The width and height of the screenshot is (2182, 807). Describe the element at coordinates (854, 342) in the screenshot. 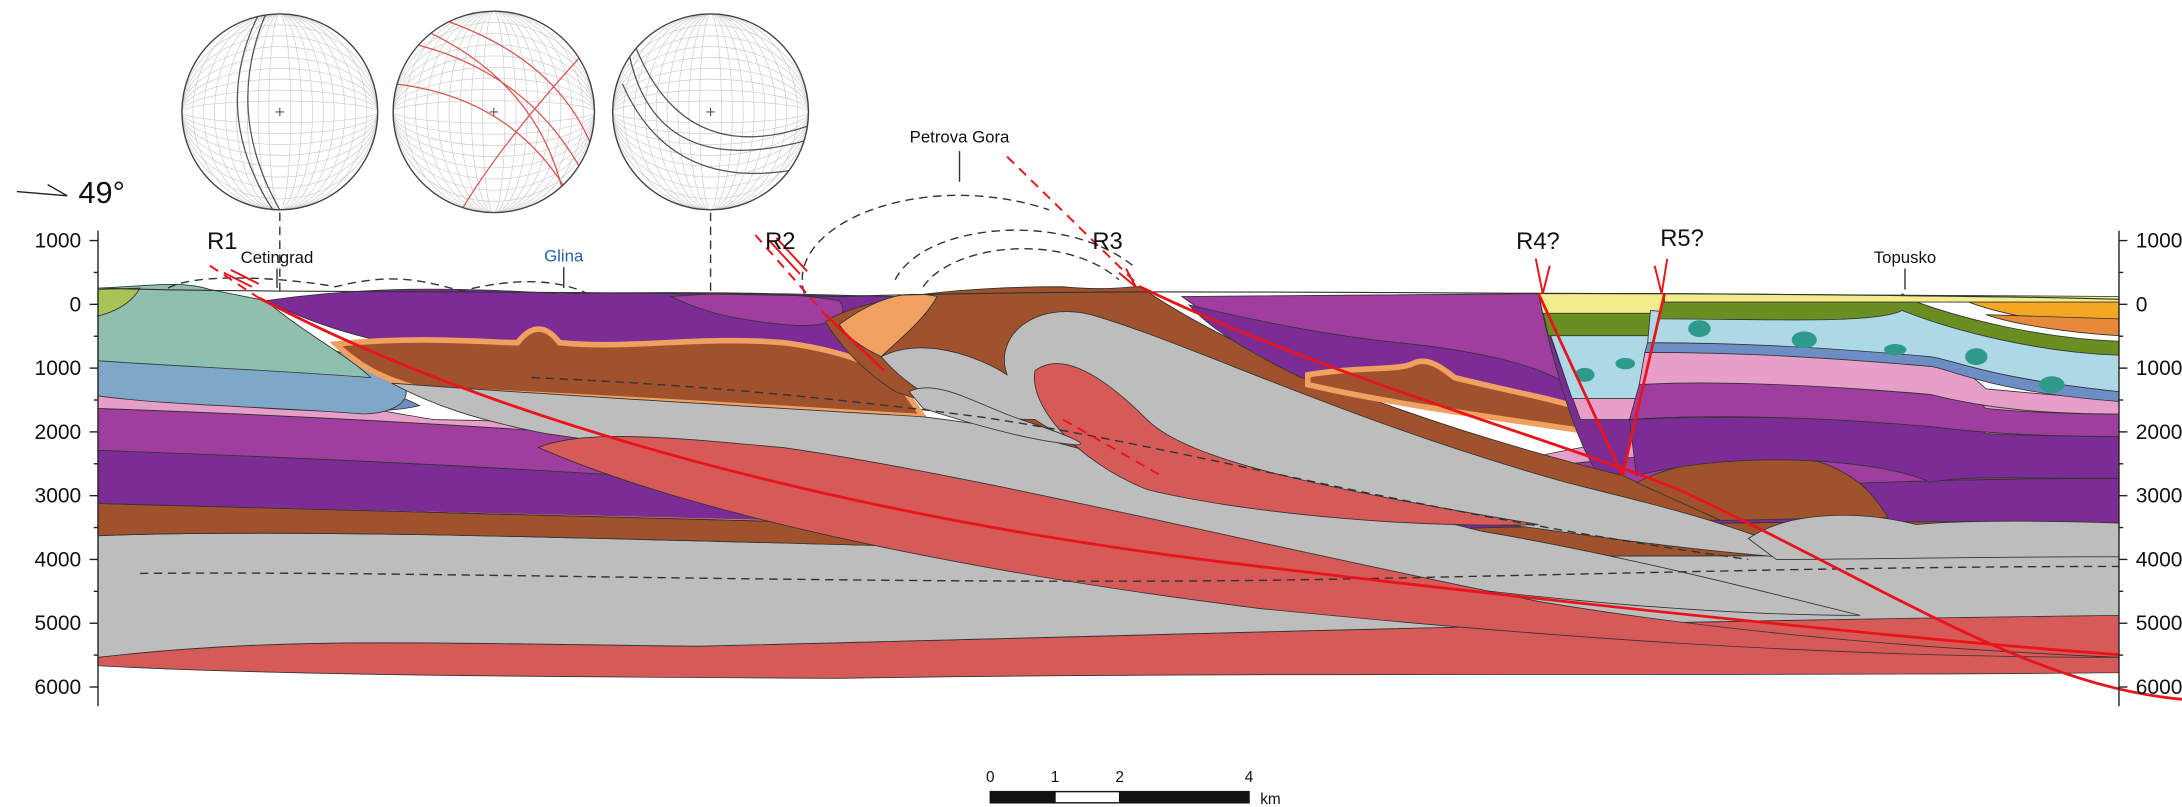

I see `fault-r2` at that location.